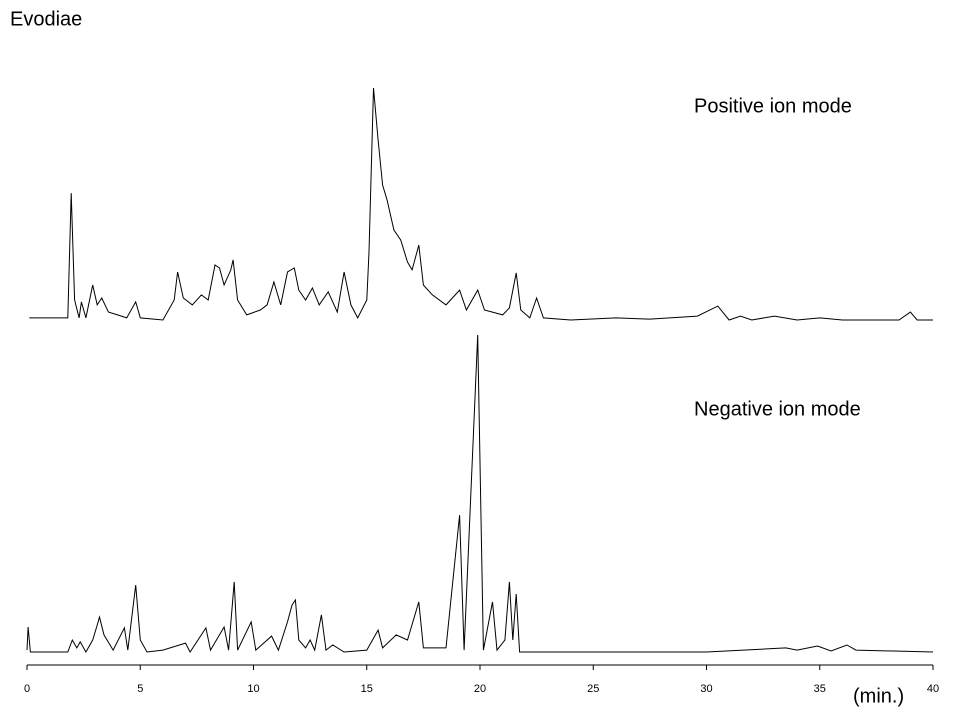 This screenshot has height=720, width=960. I want to click on x-tick-label: 30, so click(706, 689).